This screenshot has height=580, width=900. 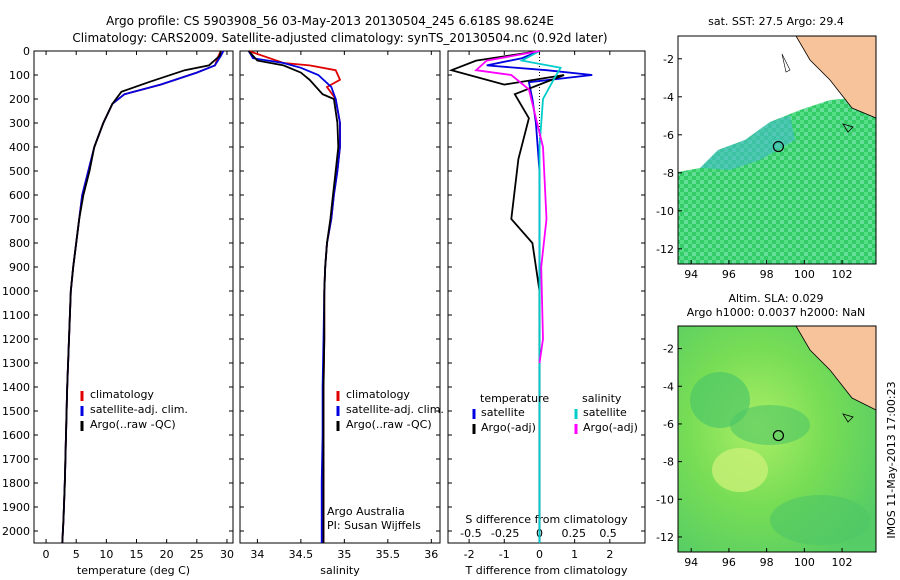 What do you see at coordinates (294, 296) in the screenshot?
I see `salinity-series-argo---raw--qc-` at bounding box center [294, 296].